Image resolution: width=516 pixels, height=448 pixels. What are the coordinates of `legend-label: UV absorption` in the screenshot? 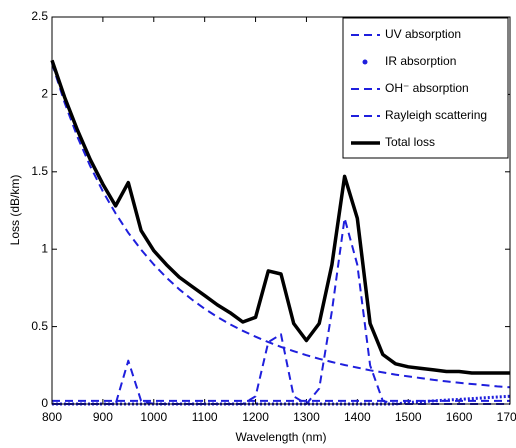 It's located at (423, 34).